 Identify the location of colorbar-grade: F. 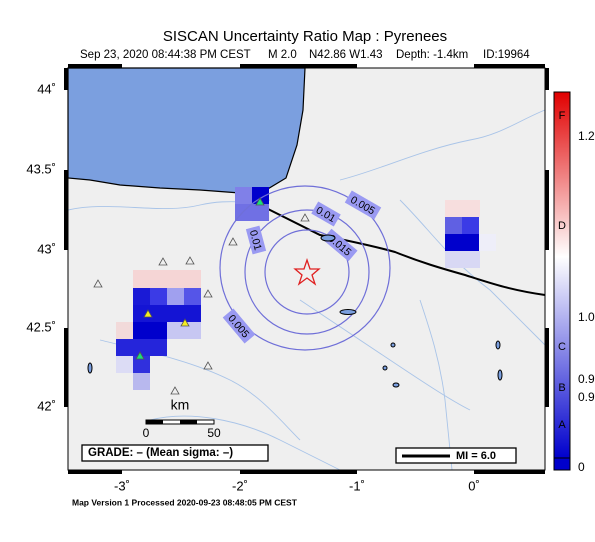
(562, 116).